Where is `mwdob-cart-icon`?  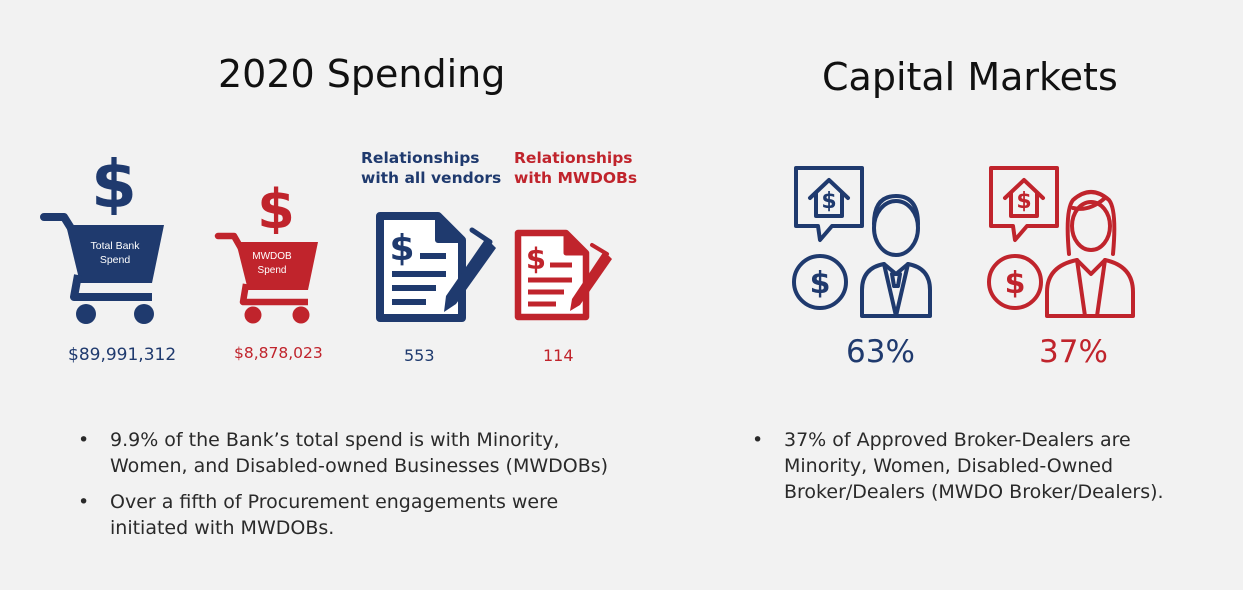 mwdob-cart-icon is located at coordinates (266, 278).